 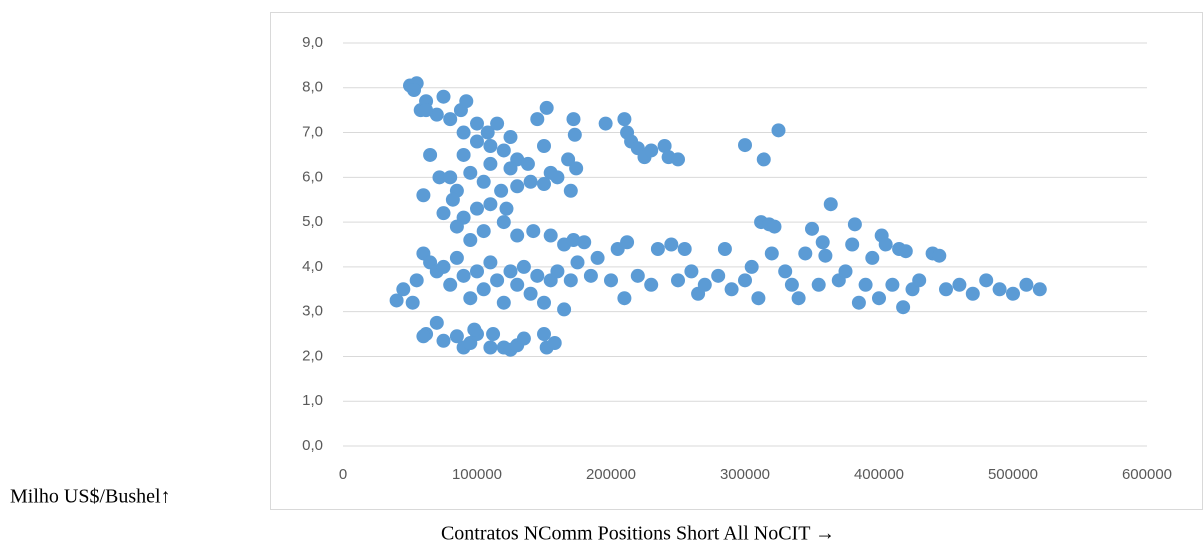 I want to click on y-tick-label: 1,0, so click(x=312, y=400).